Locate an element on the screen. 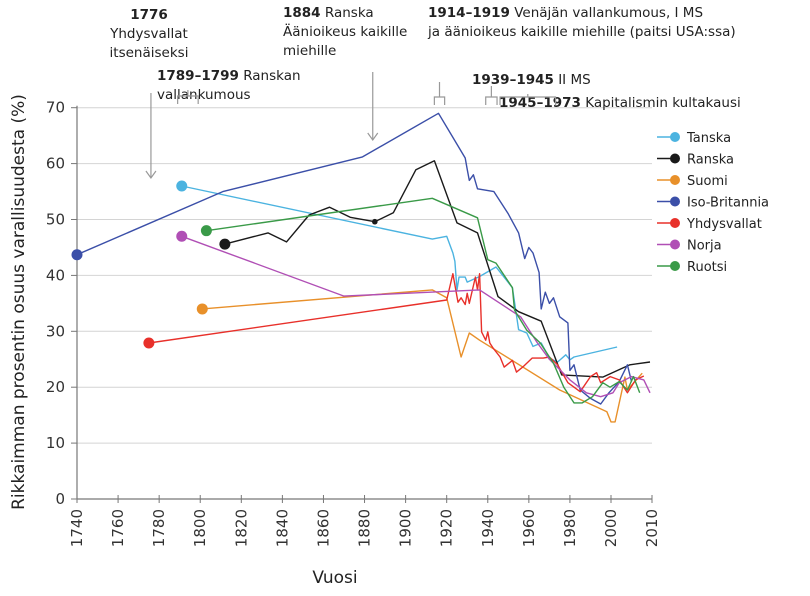  annotation-label: Venäjän vallankumous, I MS is located at coordinates (606, 13).